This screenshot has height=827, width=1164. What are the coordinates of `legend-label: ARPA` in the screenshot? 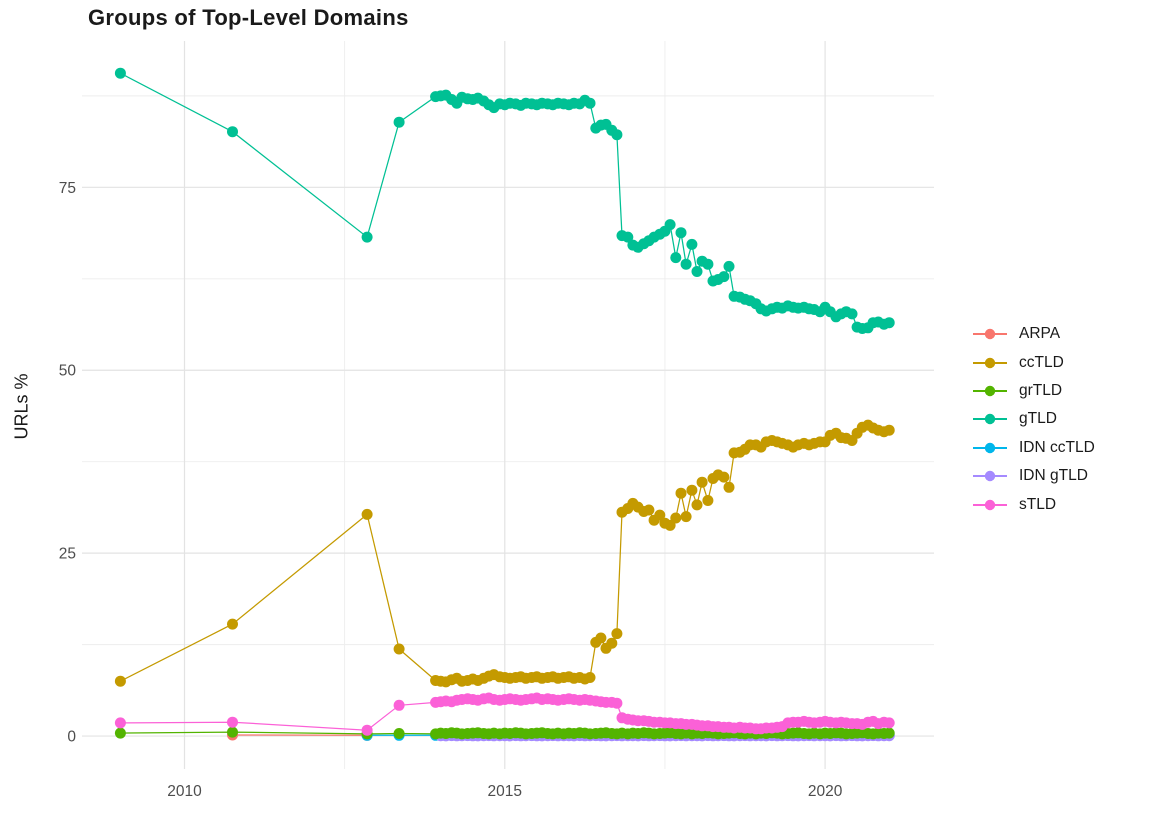 It's located at (1040, 334).